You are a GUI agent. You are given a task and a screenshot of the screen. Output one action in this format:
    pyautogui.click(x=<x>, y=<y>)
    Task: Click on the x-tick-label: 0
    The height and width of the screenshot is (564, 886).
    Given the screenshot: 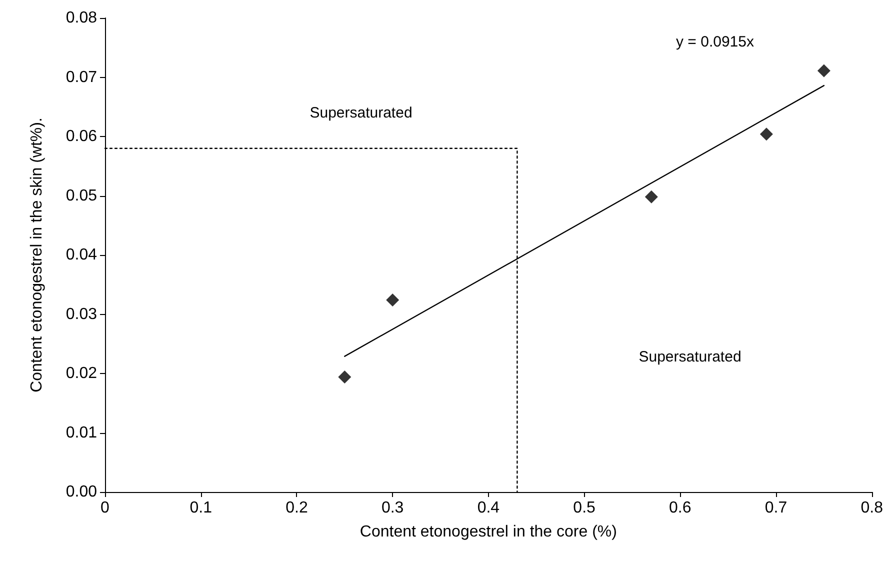 What is the action you would take?
    pyautogui.click(x=105, y=508)
    